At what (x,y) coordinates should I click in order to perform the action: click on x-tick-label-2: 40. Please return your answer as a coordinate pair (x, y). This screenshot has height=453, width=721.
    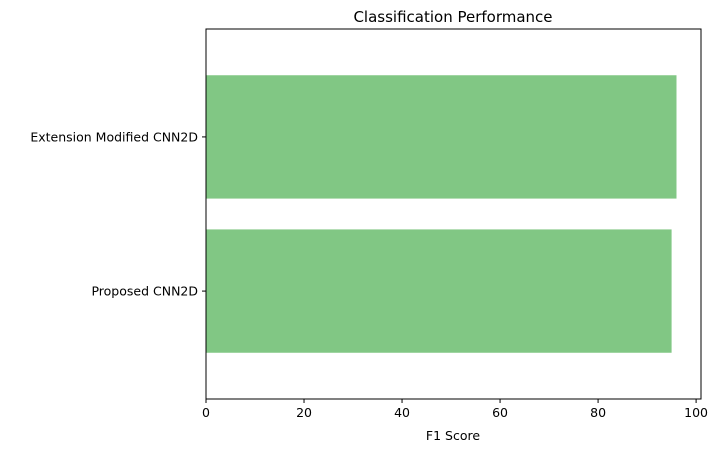
    Looking at the image, I should click on (402, 412).